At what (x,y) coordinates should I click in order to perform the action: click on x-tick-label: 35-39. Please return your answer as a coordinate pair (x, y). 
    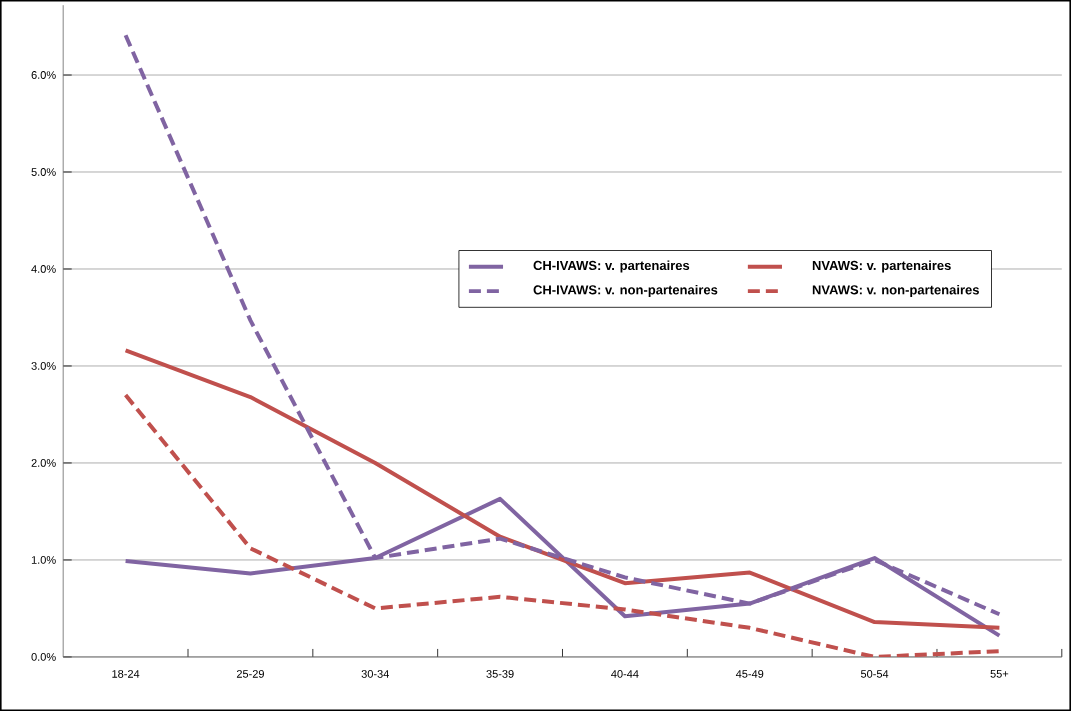
    Looking at the image, I should click on (500, 673).